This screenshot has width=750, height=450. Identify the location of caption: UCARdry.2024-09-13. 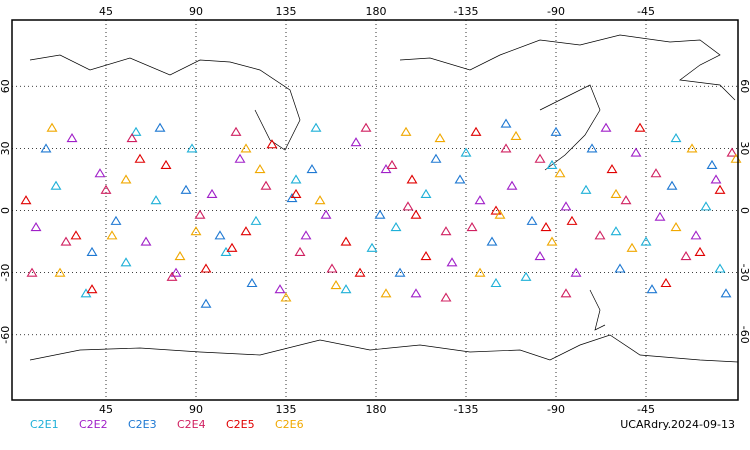
(677, 424).